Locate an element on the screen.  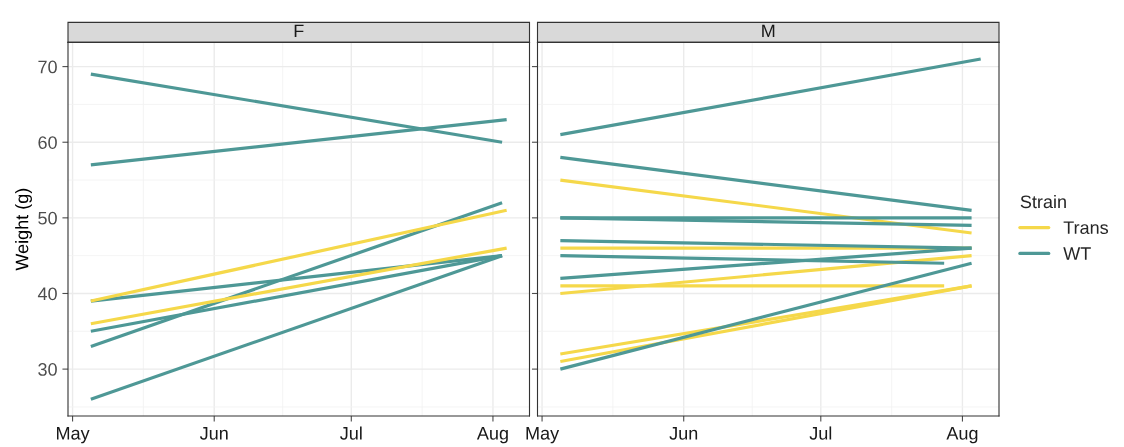
legend-label: Trans is located at coordinates (1086, 228).